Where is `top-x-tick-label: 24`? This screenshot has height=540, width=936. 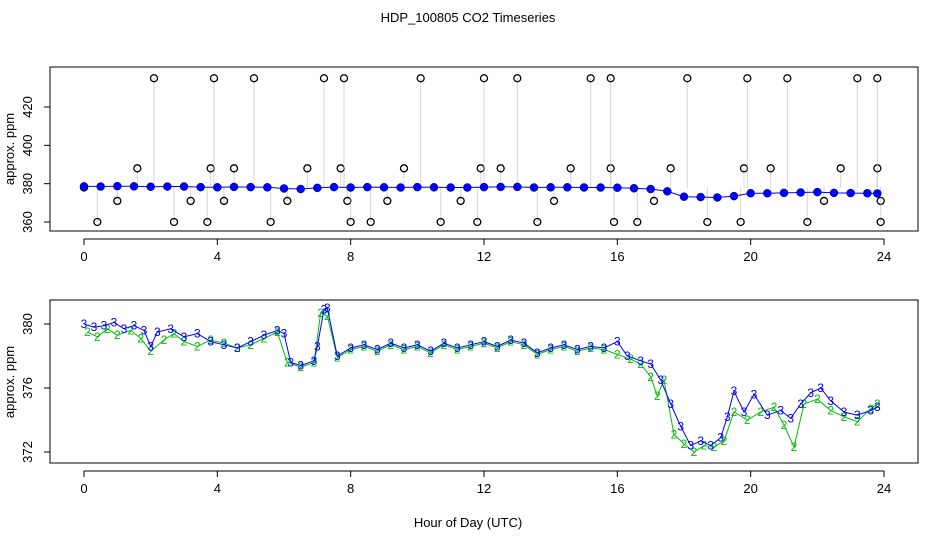
top-x-tick-label: 24 is located at coordinates (884, 256).